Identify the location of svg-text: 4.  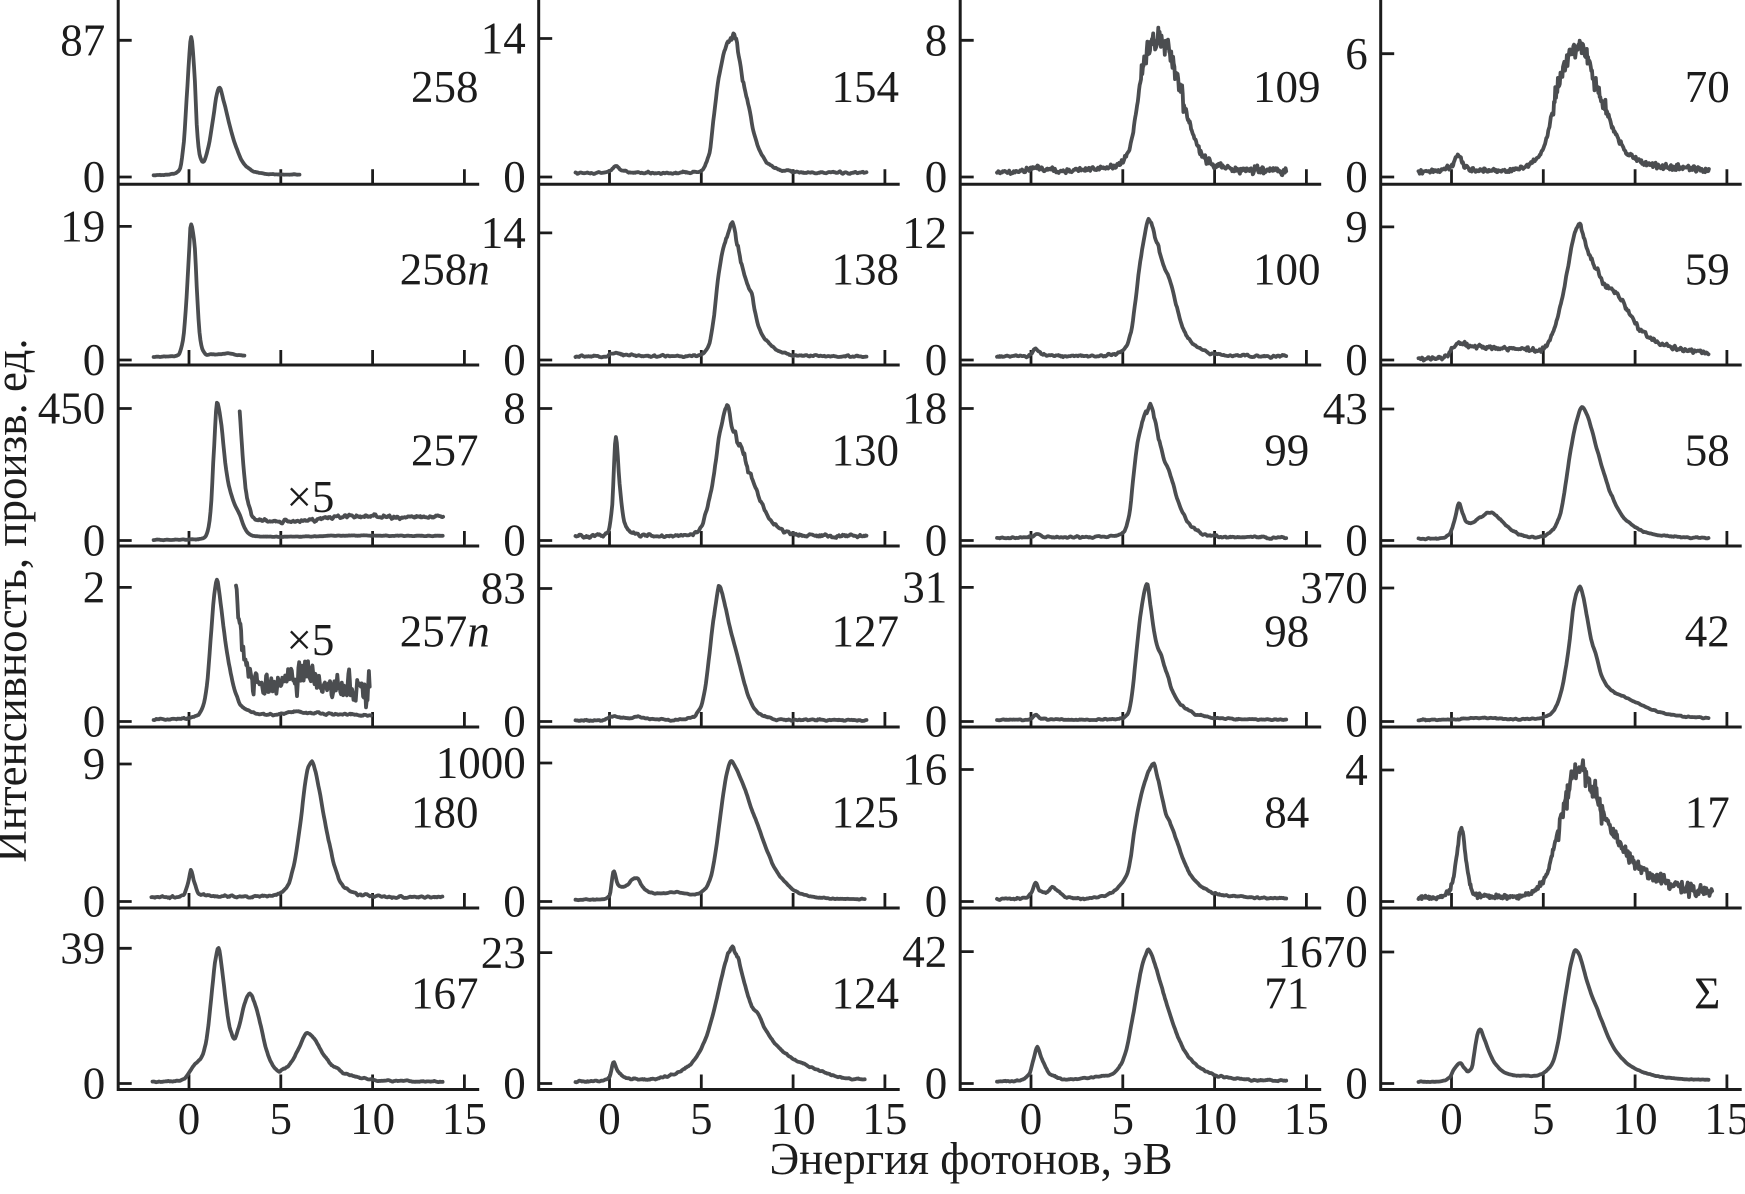
(1356, 770).